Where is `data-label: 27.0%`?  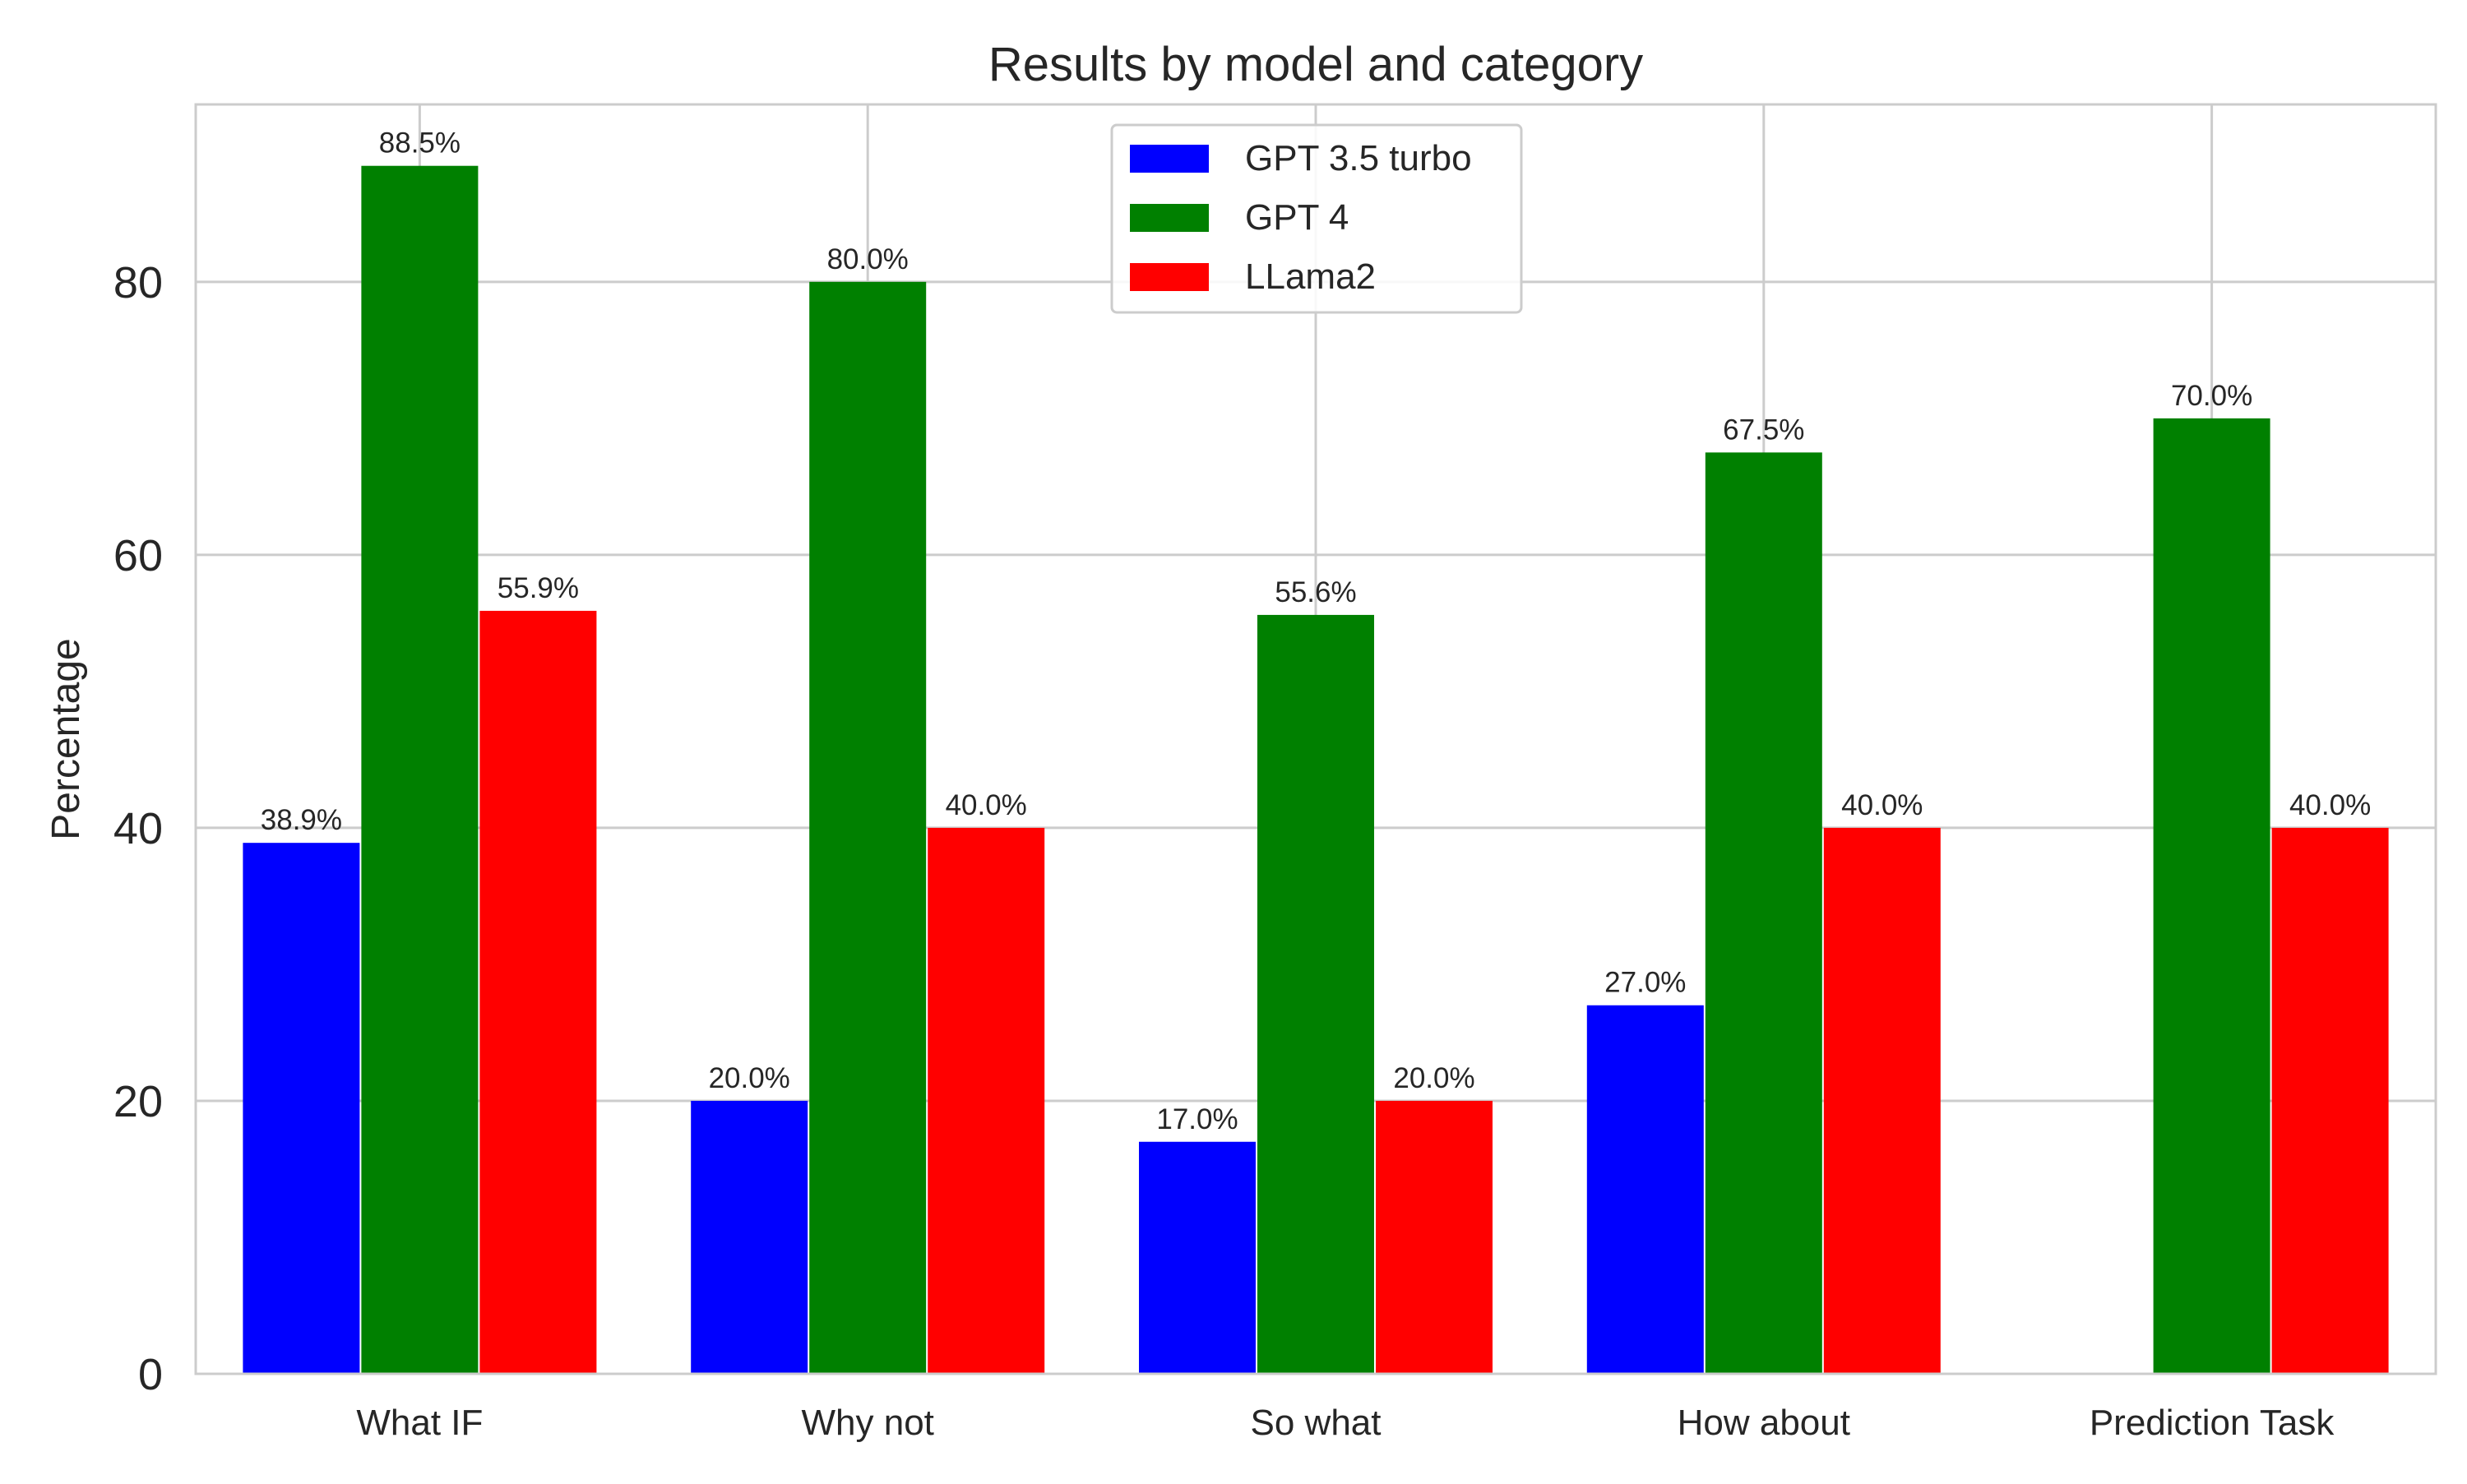 data-label: 27.0% is located at coordinates (1645, 983).